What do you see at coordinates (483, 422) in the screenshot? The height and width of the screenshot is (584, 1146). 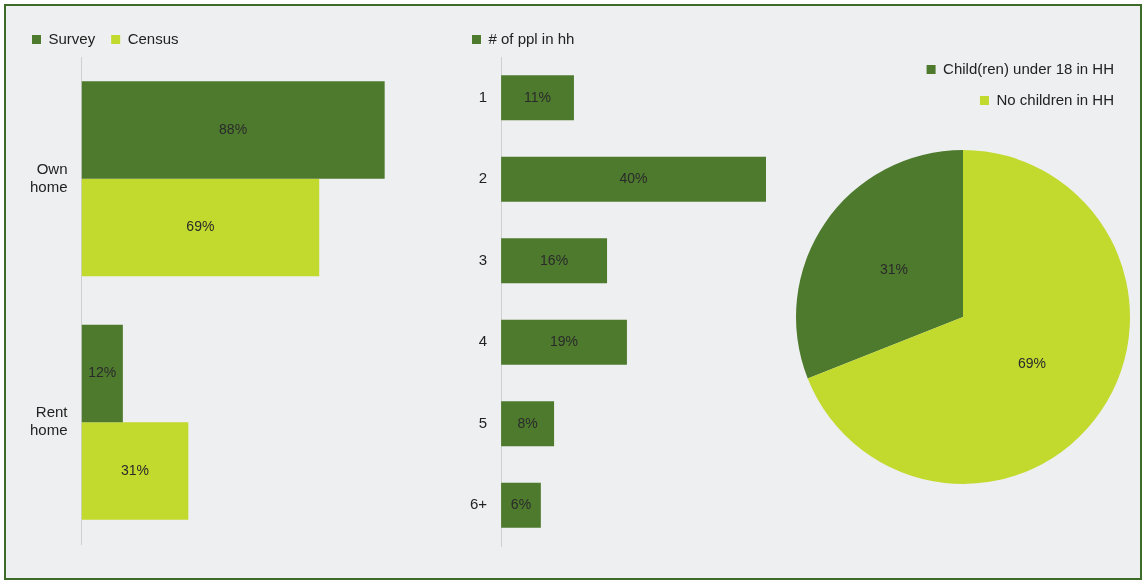 I see `y-tick-label: 5` at bounding box center [483, 422].